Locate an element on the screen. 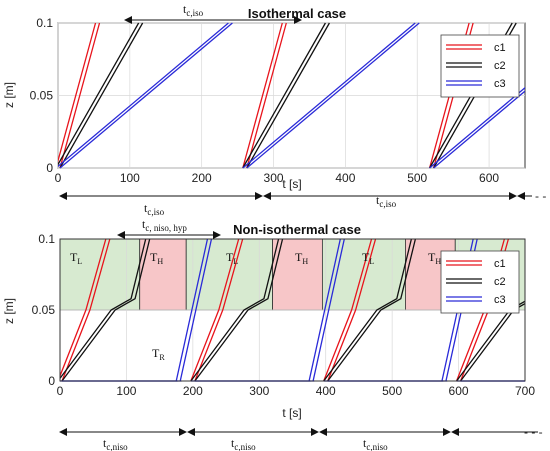 The width and height of the screenshot is (550, 451). legend-bottom: c1 c2 c3 is located at coordinates (480, 282).